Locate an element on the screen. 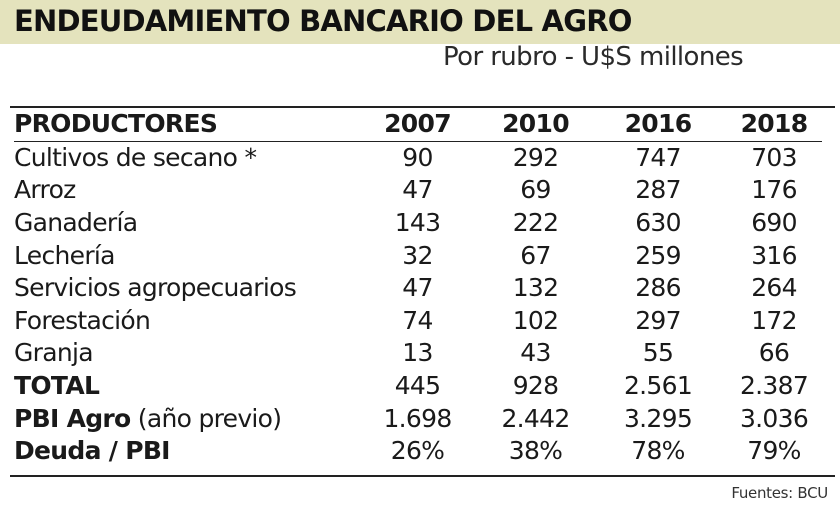 The width and height of the screenshot is (840, 515). row-label: Lechería is located at coordinates (64, 255).